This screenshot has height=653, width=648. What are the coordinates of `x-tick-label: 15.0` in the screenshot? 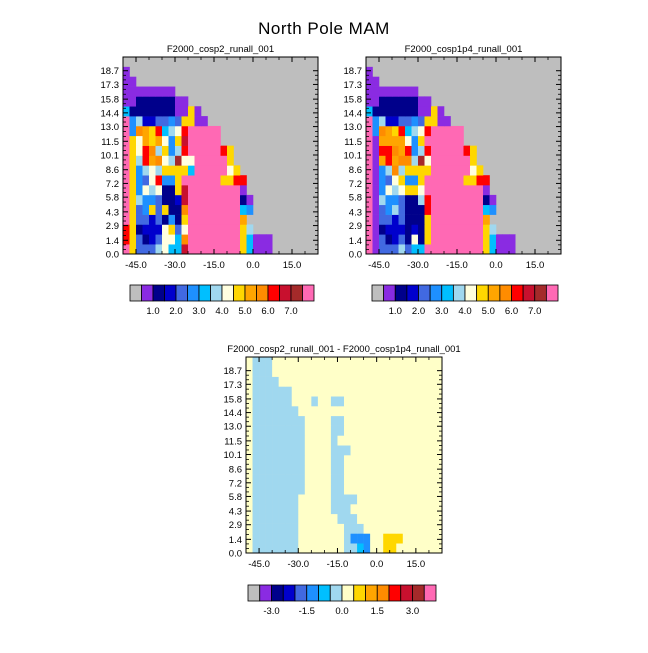 It's located at (292, 265).